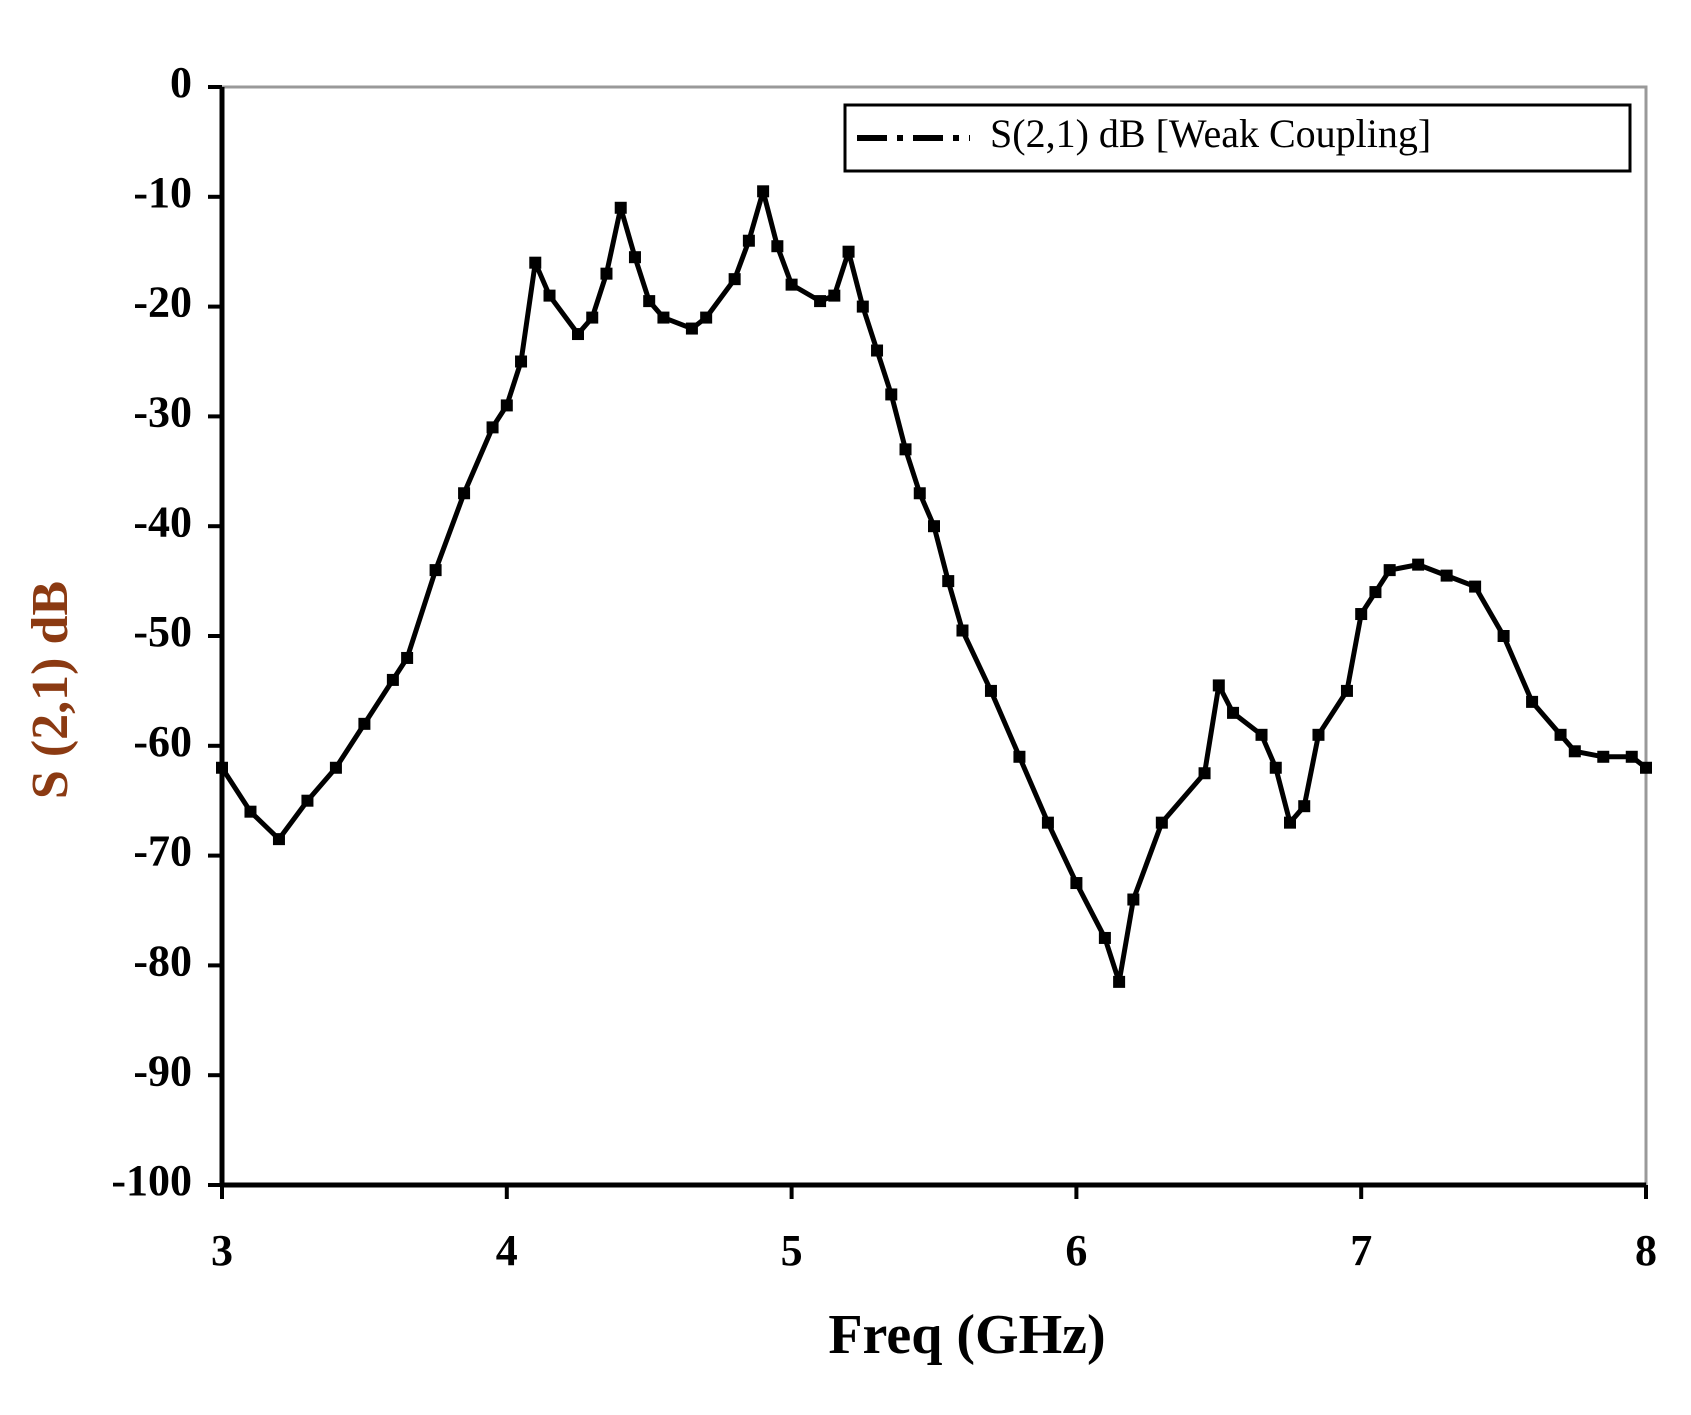 Image resolution: width=1691 pixels, height=1415 pixels. I want to click on y-tick-label: -50, so click(162, 631).